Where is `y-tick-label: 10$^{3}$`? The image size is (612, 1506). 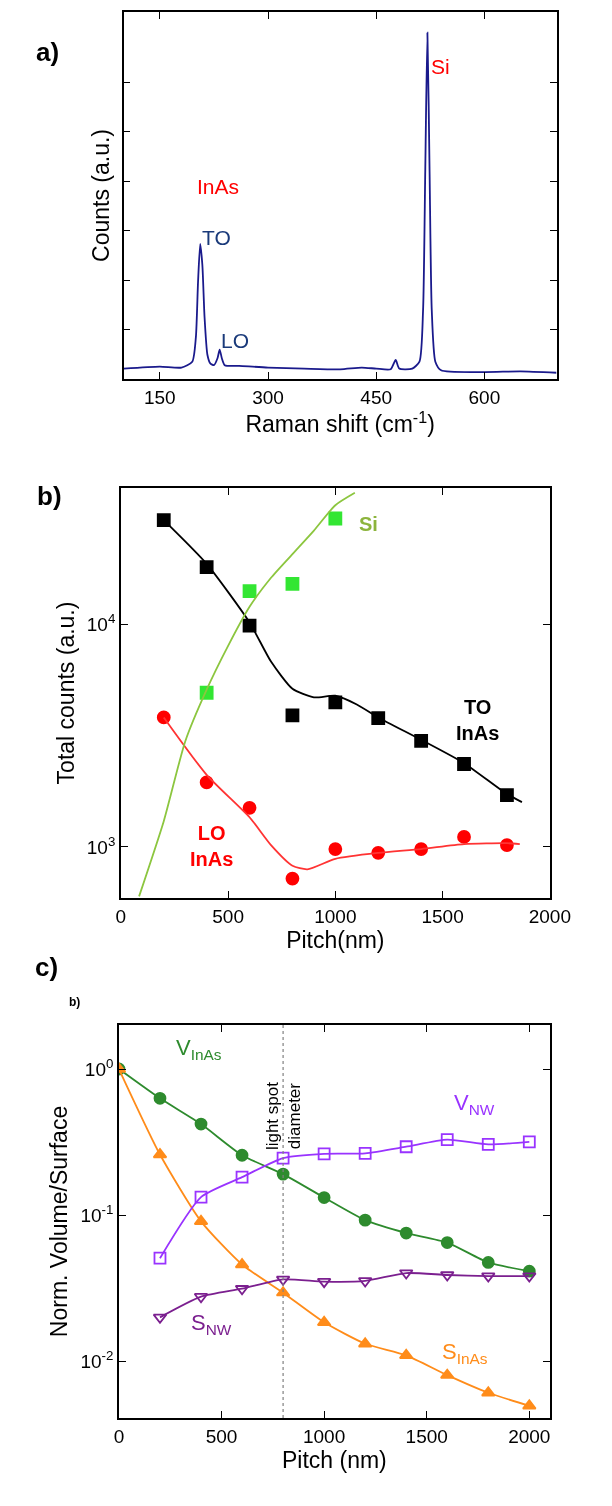 y-tick-label: 10$^{3}$ is located at coordinates (101, 845).